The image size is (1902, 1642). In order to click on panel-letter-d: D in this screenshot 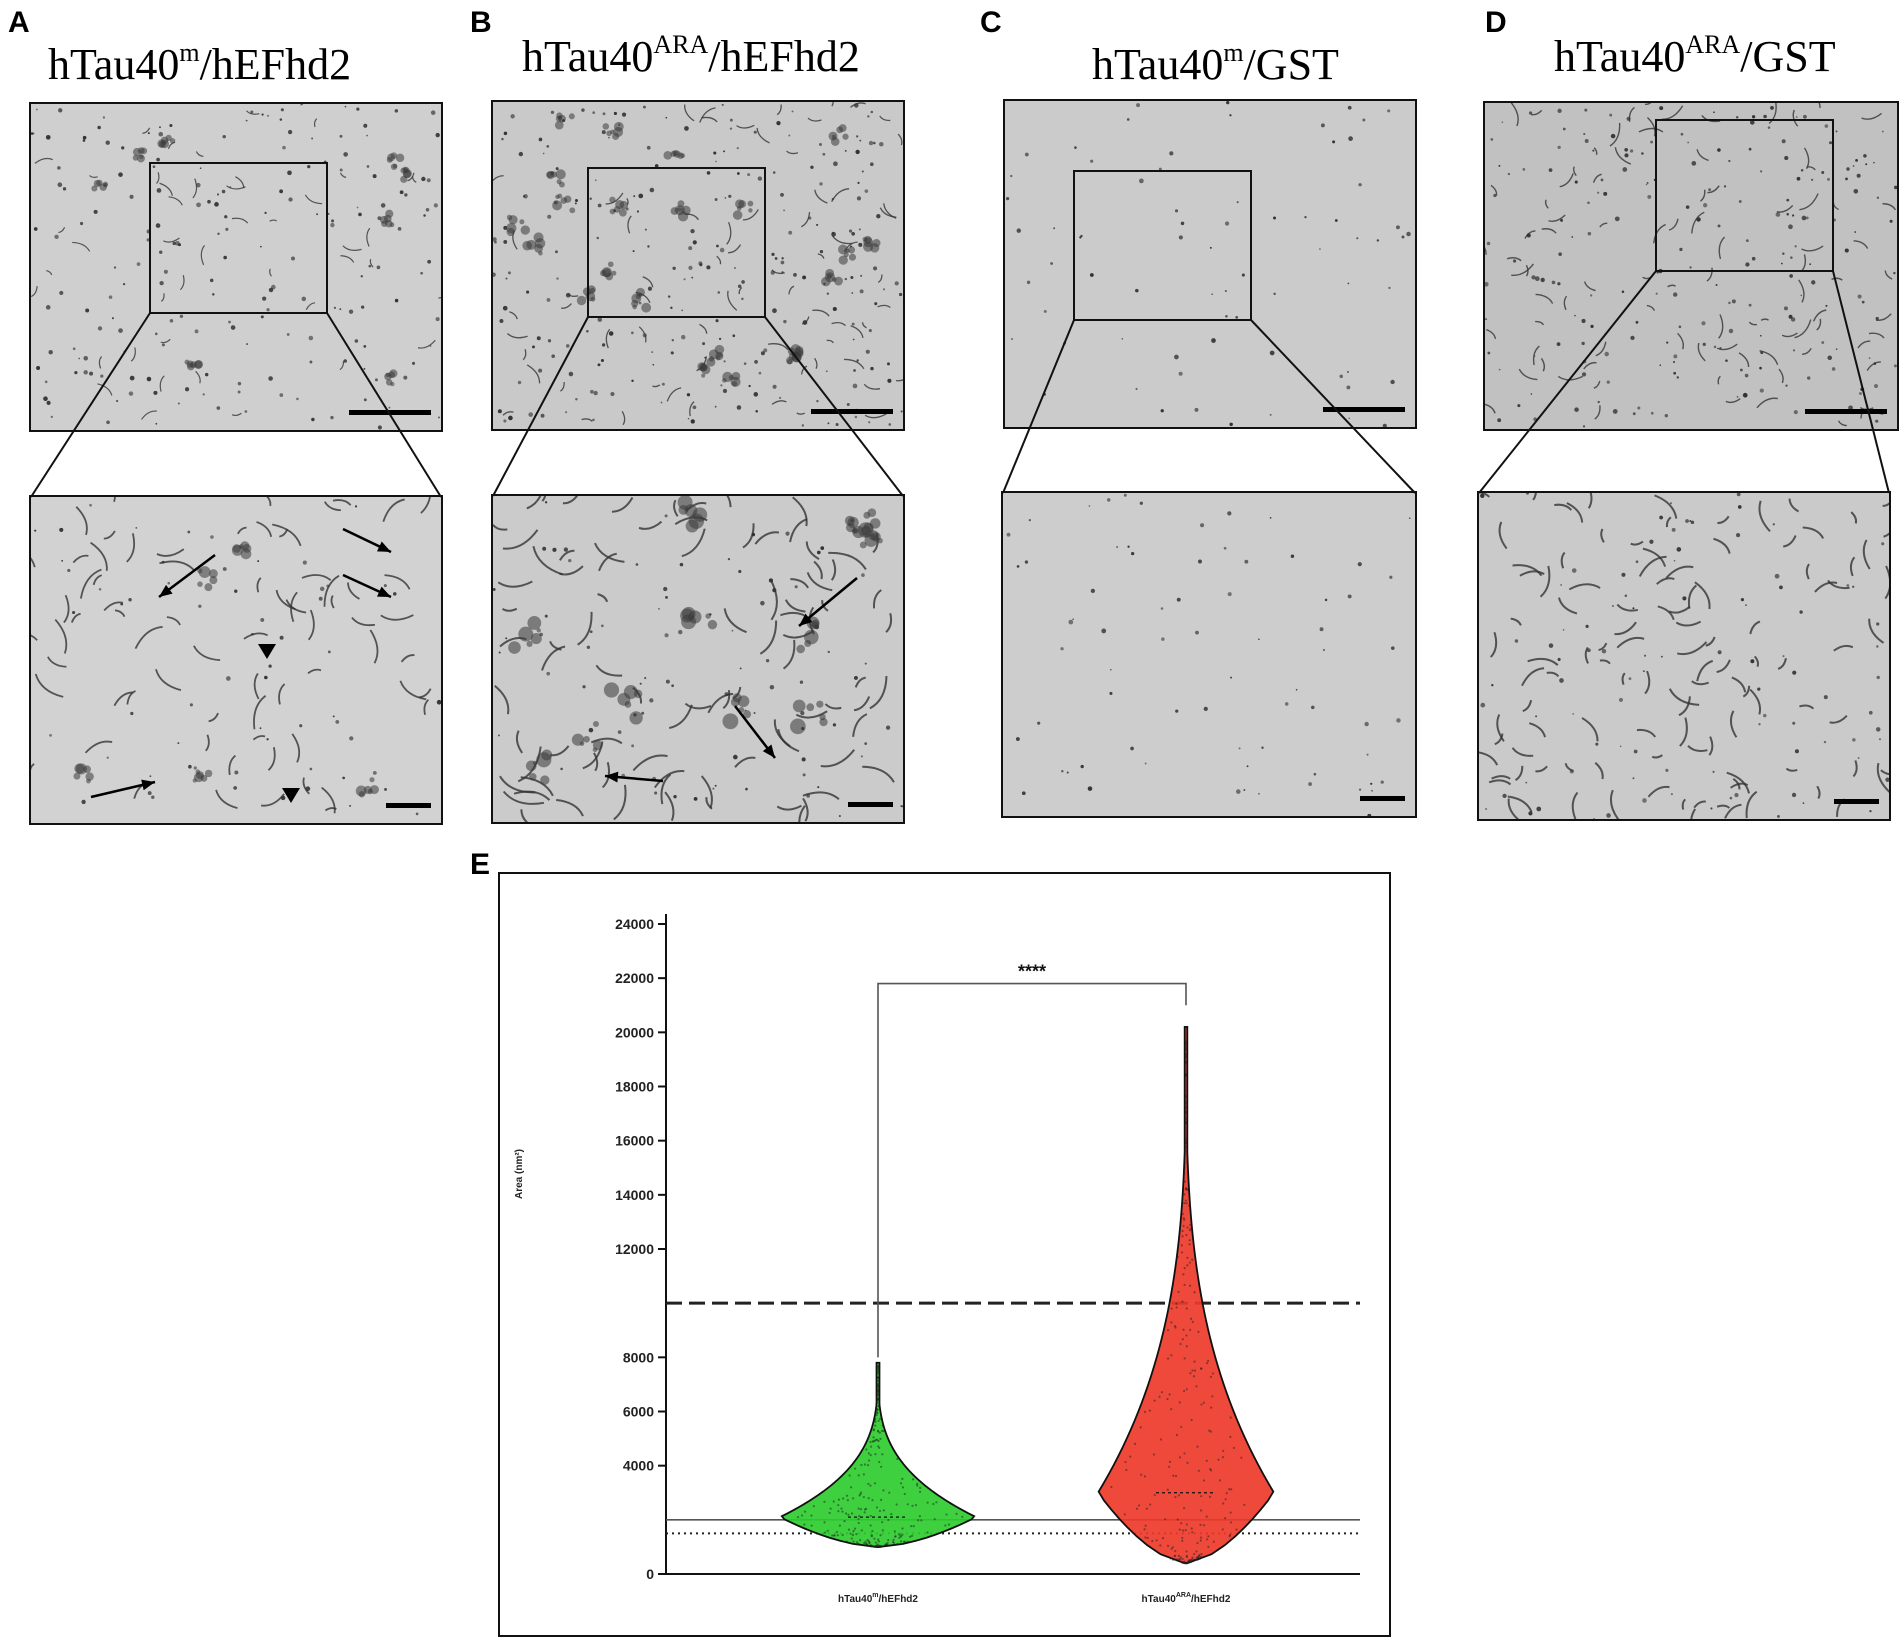, I will do `click(1496, 22)`.